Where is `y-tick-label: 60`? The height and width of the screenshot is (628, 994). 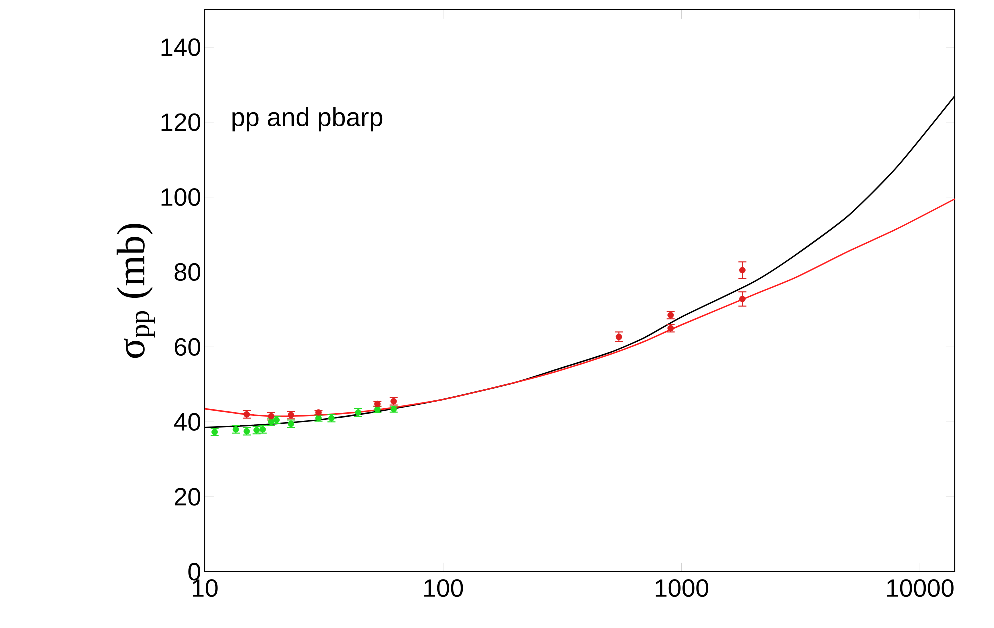 y-tick-label: 60 is located at coordinates (188, 347).